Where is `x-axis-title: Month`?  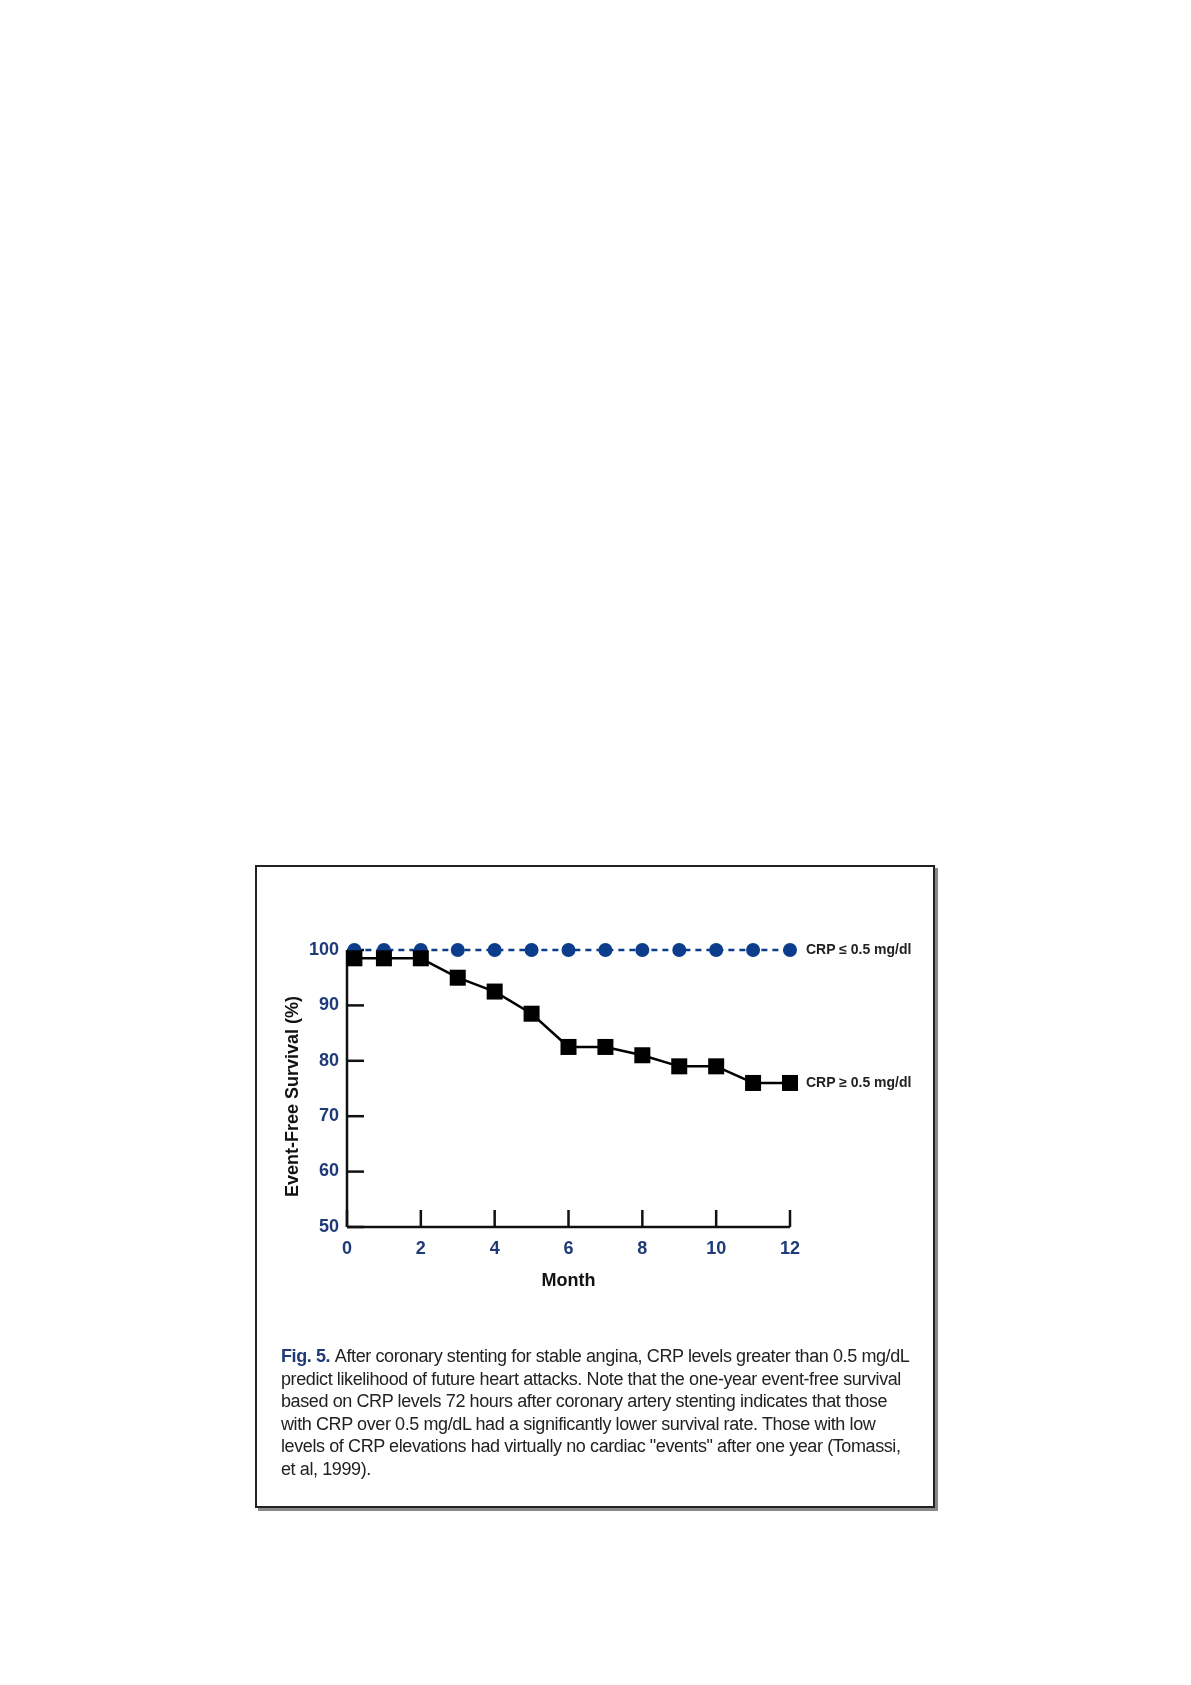
x-axis-title: Month is located at coordinates (568, 1279).